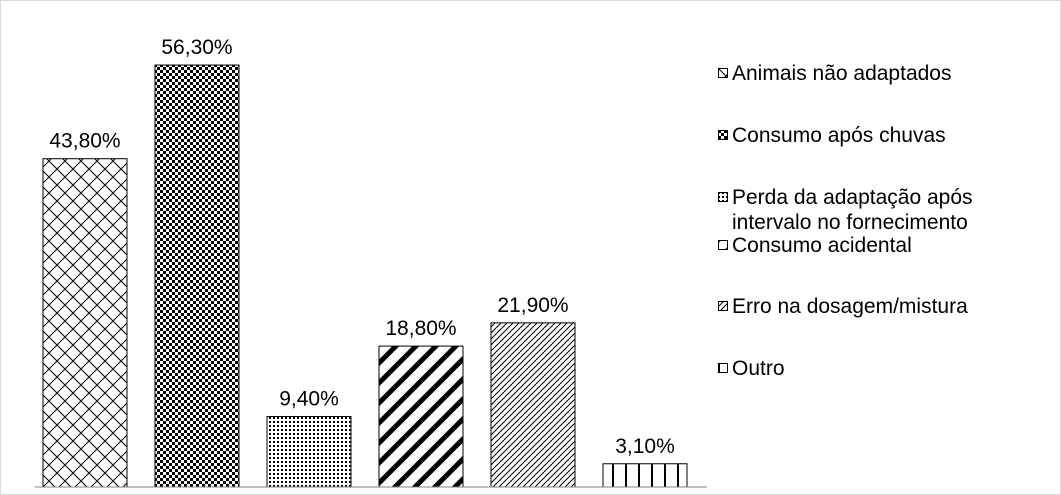 The image size is (1061, 495). I want to click on legend-item-1: Animais não adaptados, so click(835, 73).